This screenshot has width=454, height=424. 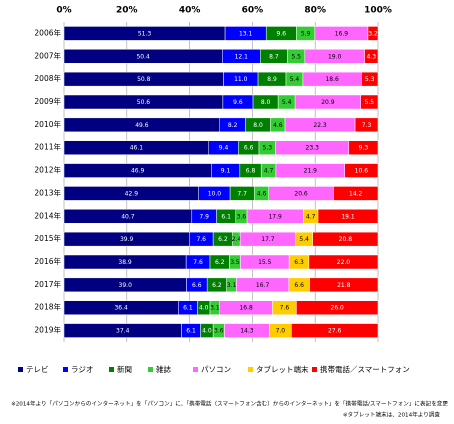 What do you see at coordinates (274, 56) in the screenshot?
I see `value-label: 8.7` at bounding box center [274, 56].